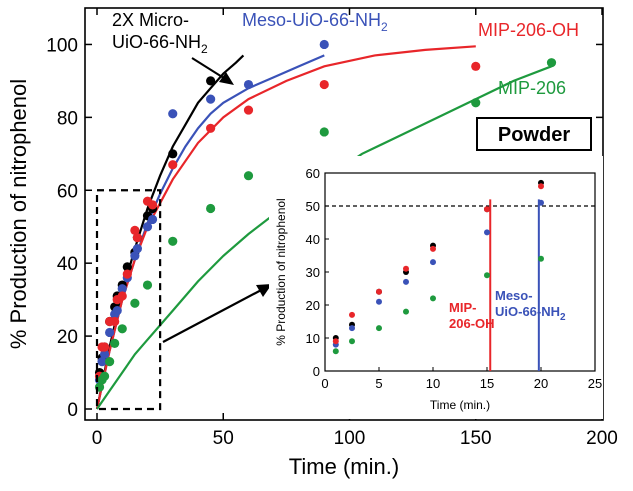  Describe the element at coordinates (514, 295) in the screenshot. I see `inset-label-meso-line1: Meso-` at that location.